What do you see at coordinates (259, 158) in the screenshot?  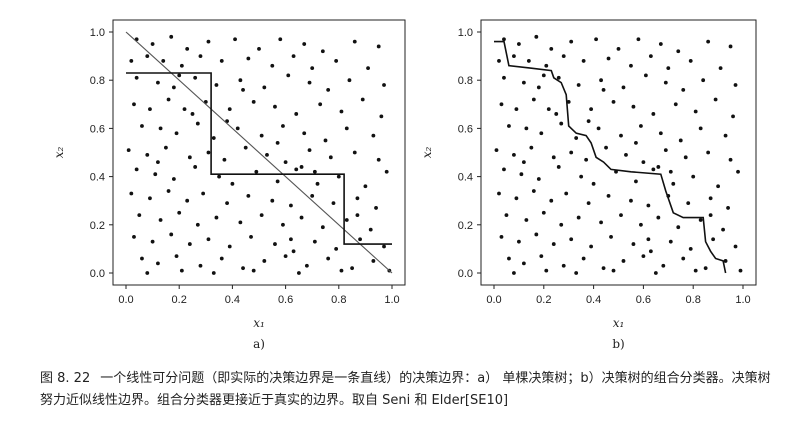 I see `decision-boundary-line` at bounding box center [259, 158].